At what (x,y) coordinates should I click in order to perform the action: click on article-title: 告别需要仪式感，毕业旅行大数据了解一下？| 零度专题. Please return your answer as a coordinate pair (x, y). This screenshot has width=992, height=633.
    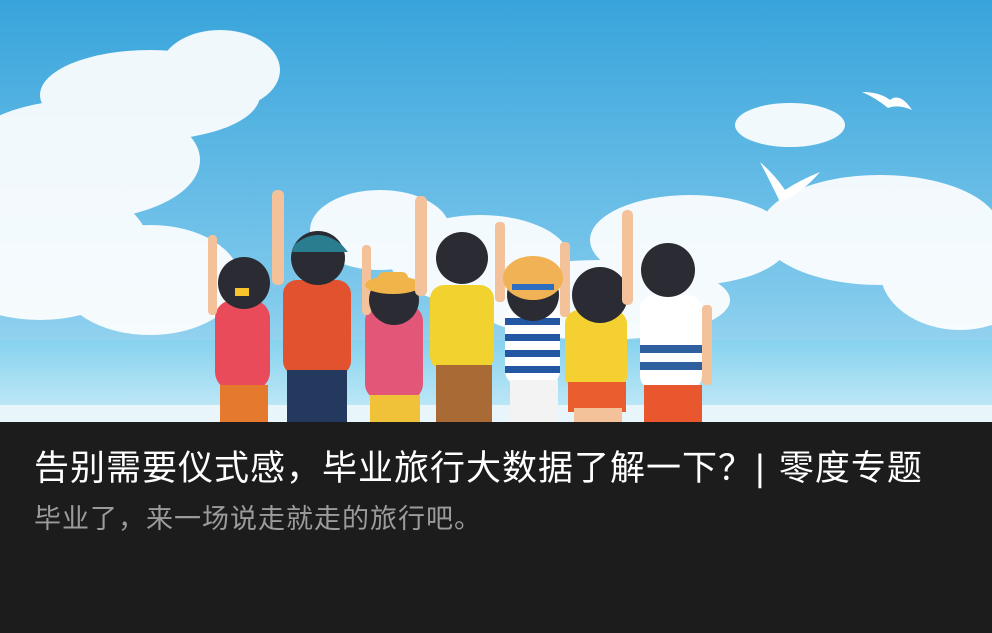
    Looking at the image, I should click on (478, 469).